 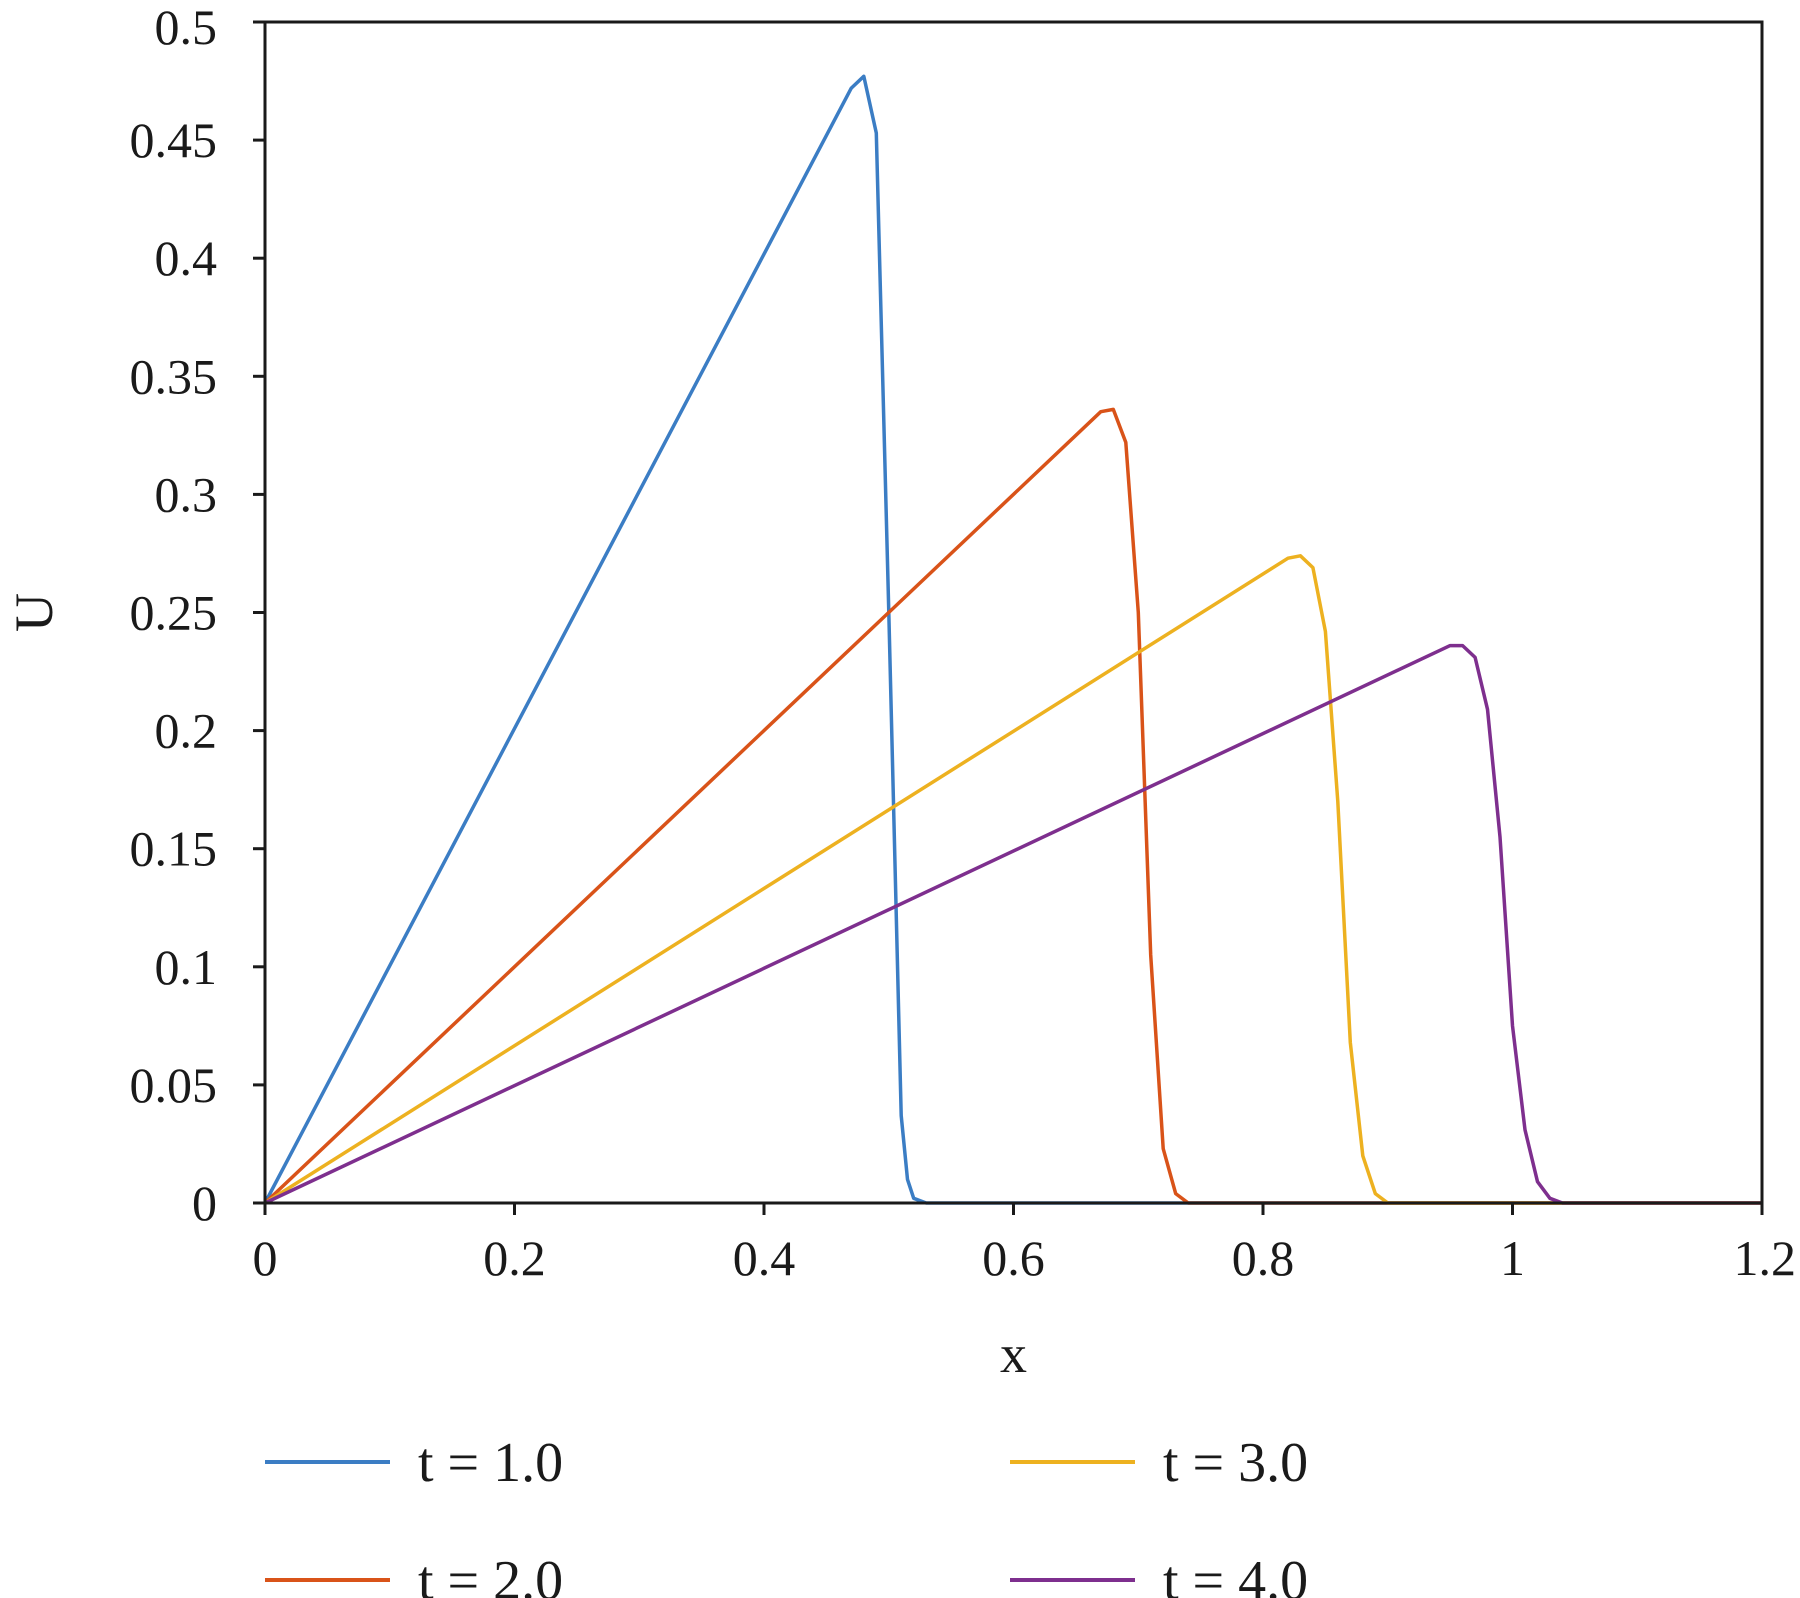 I want to click on y-tick-label: 0.4, so click(x=186, y=258).